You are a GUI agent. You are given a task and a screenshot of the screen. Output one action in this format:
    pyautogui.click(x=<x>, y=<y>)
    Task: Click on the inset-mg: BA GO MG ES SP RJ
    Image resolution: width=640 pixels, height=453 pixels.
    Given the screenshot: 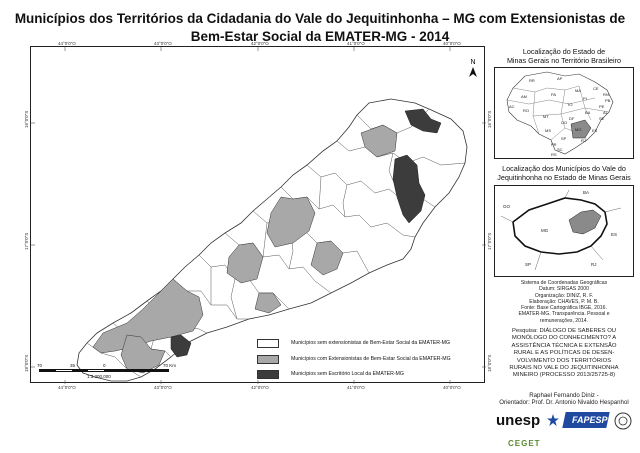 What is the action you would take?
    pyautogui.click(x=564, y=231)
    